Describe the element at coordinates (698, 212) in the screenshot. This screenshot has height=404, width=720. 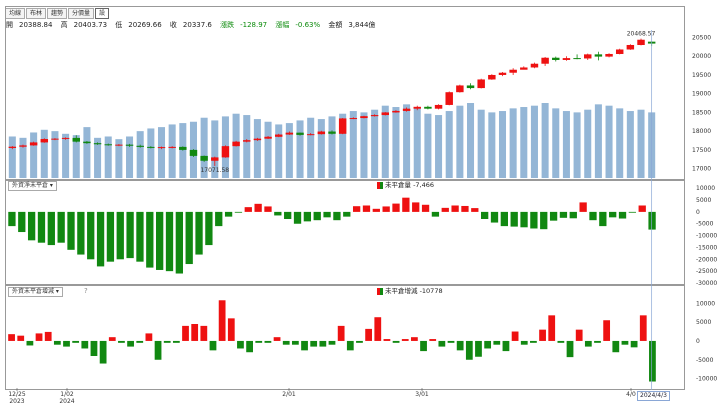
I see `oi-tick-label: 0` at that location.